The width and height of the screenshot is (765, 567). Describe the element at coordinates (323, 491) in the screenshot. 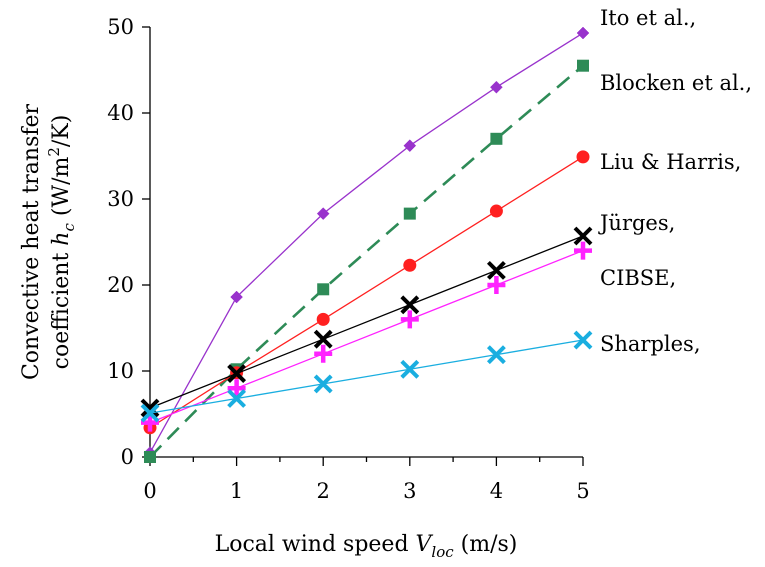

I see `x-tick-label: 2` at that location.